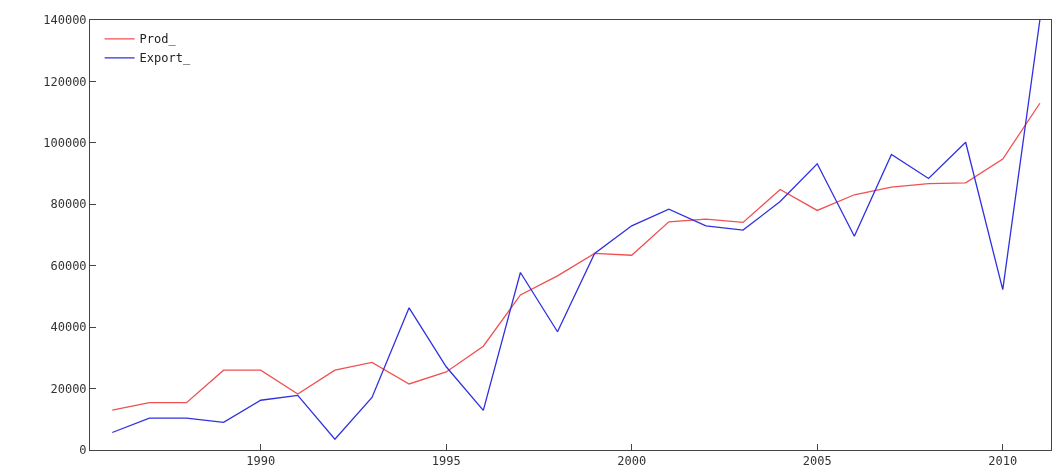 The image size is (1063, 476). Describe the element at coordinates (68, 204) in the screenshot. I see `y-tick-label: 80000` at that location.